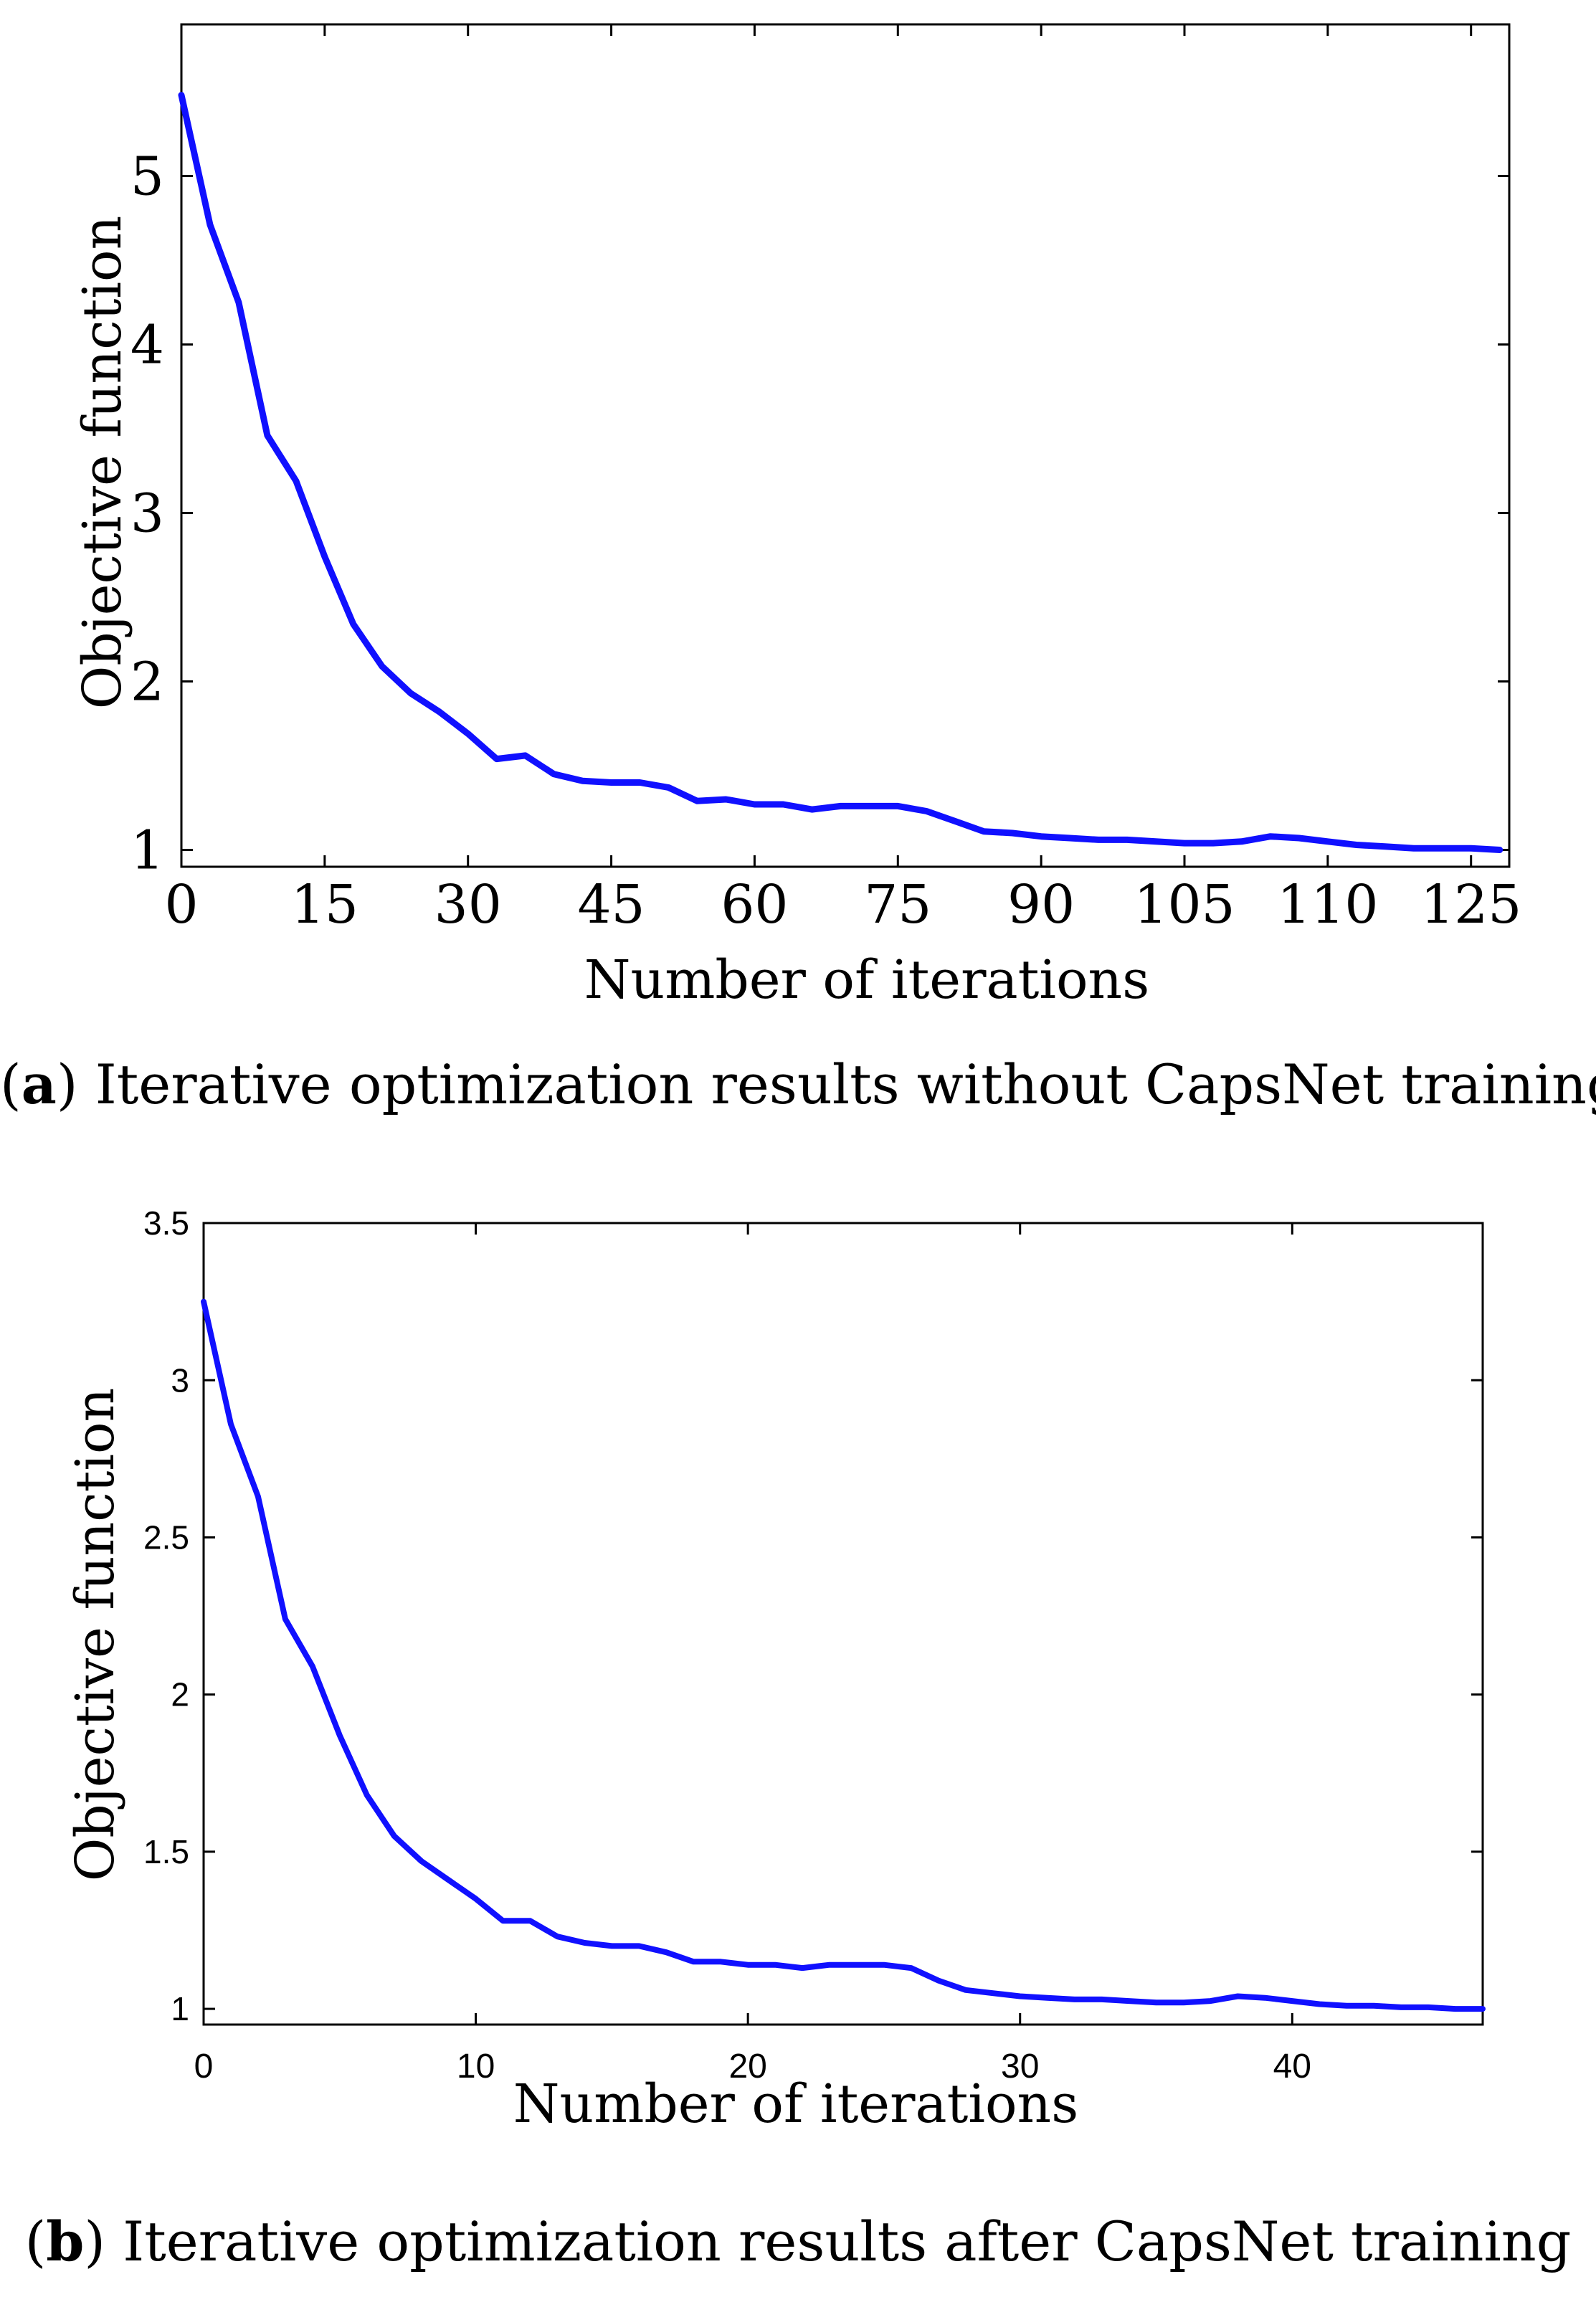 This screenshot has height=2297, width=1596. I want to click on chart-a-x-tick-label: 110, so click(1327, 905).